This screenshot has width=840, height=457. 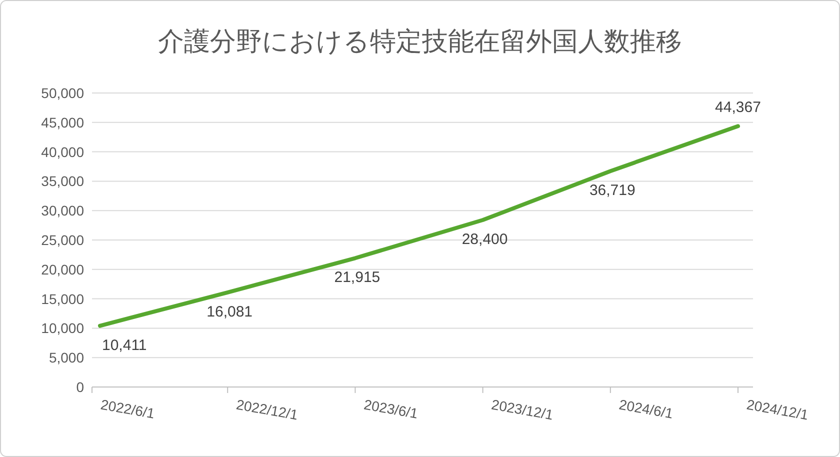 I want to click on y-tick-label: 10,000, so click(x=62, y=328).